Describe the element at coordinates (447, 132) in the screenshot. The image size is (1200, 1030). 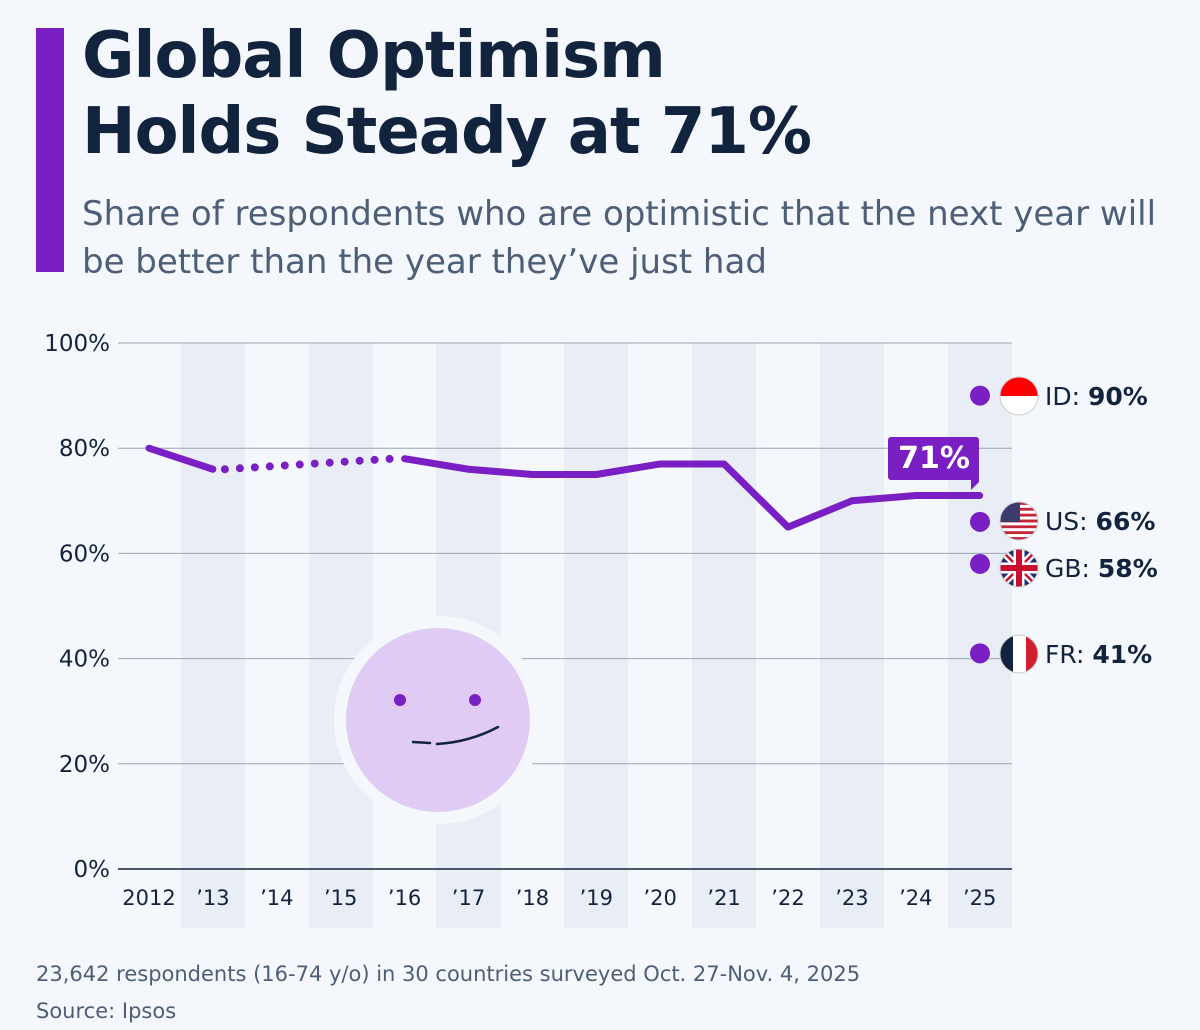
I see `title-line-2: Holds Steady at 71%` at that location.